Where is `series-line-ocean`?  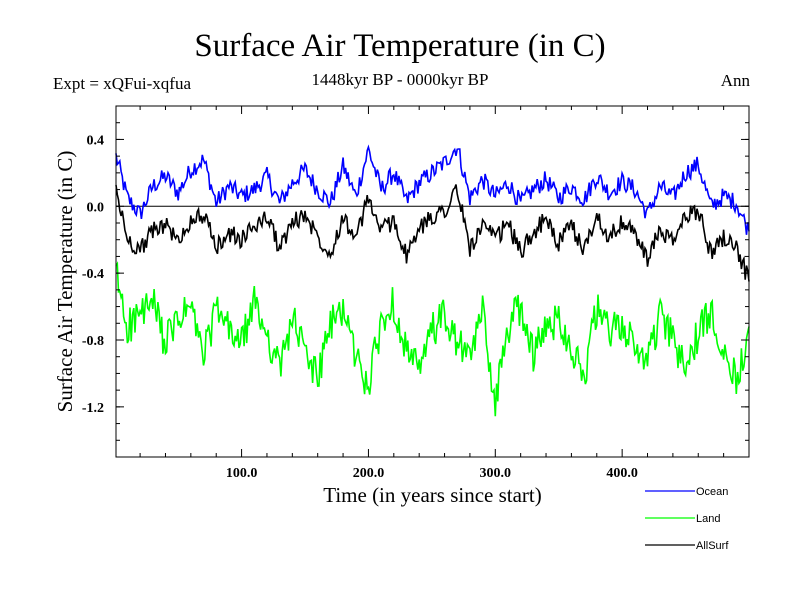 series-line-ocean is located at coordinates (432, 189).